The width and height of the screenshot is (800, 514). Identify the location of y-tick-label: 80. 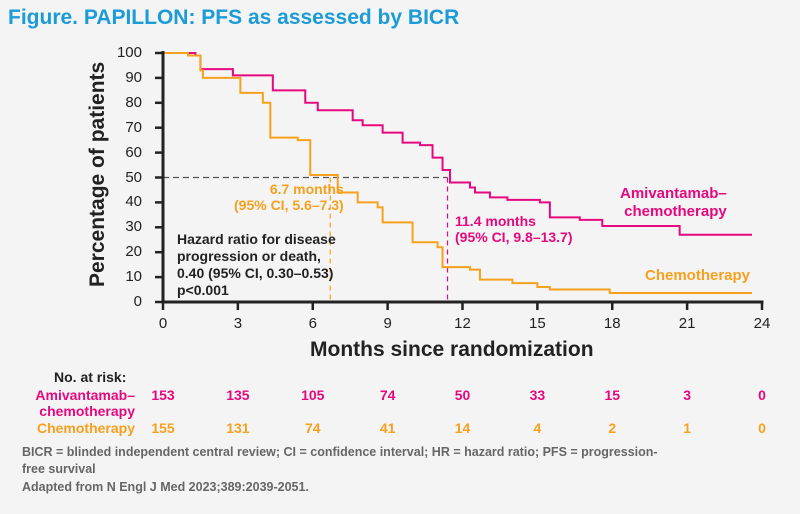
(133, 102).